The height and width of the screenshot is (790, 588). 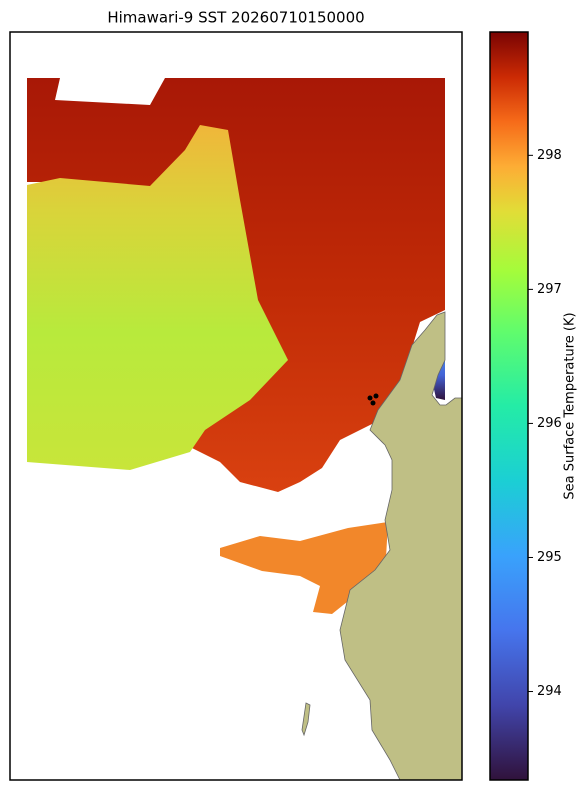 I want to click on colorbar-ticks: 294 295 296 297 298, so click(x=545, y=423).